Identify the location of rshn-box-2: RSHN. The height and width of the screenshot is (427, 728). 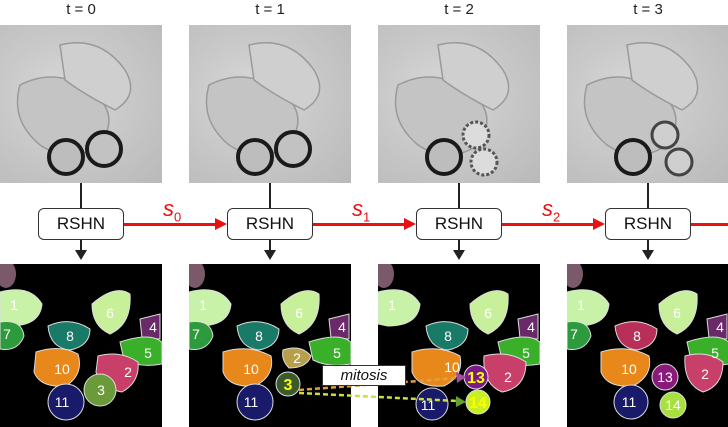
(459, 224).